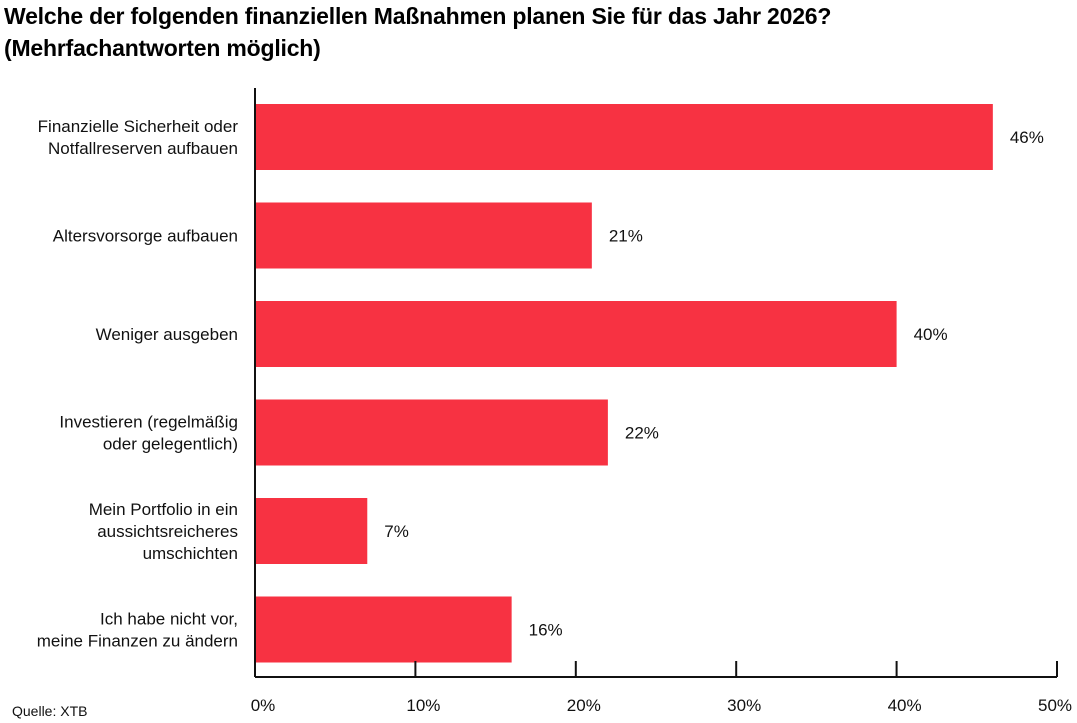  I want to click on category-label-line: aussichtsreicheres, so click(167, 531).